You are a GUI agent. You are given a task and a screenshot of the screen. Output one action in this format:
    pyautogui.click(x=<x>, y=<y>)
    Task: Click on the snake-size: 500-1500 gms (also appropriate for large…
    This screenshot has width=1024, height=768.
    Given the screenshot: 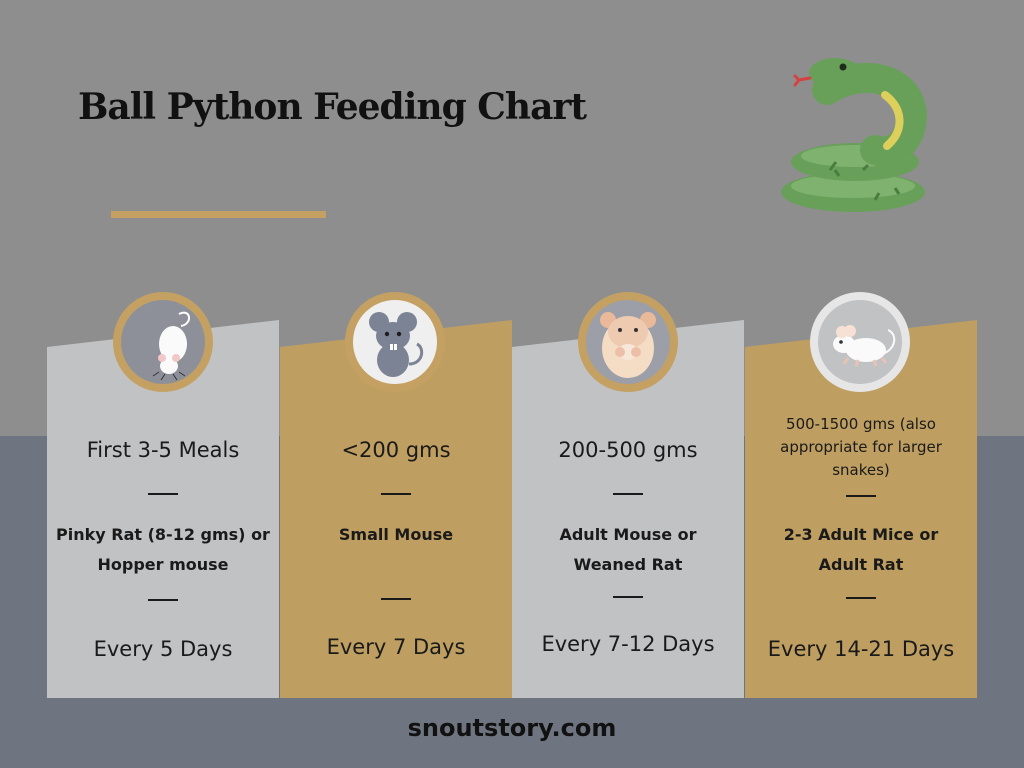 What is the action you would take?
    pyautogui.click(x=861, y=447)
    